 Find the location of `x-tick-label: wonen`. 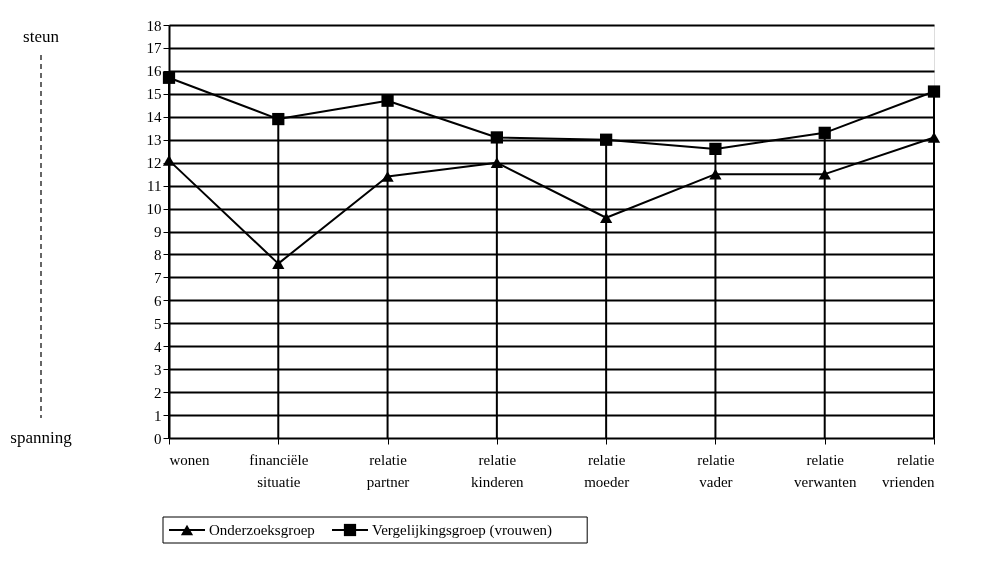

x-tick-label: wonen is located at coordinates (189, 459).